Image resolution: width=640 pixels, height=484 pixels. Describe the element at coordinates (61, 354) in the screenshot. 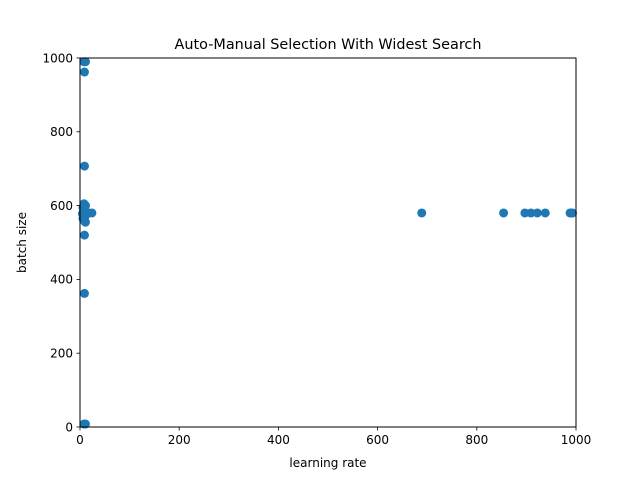

I see `y-tick-label: 200` at that location.